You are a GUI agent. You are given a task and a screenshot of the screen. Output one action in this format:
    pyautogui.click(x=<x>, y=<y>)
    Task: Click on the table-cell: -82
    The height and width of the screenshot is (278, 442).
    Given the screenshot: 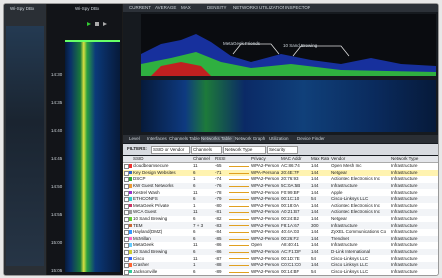 What is the action you would take?
    pyautogui.click(x=218, y=219)
    